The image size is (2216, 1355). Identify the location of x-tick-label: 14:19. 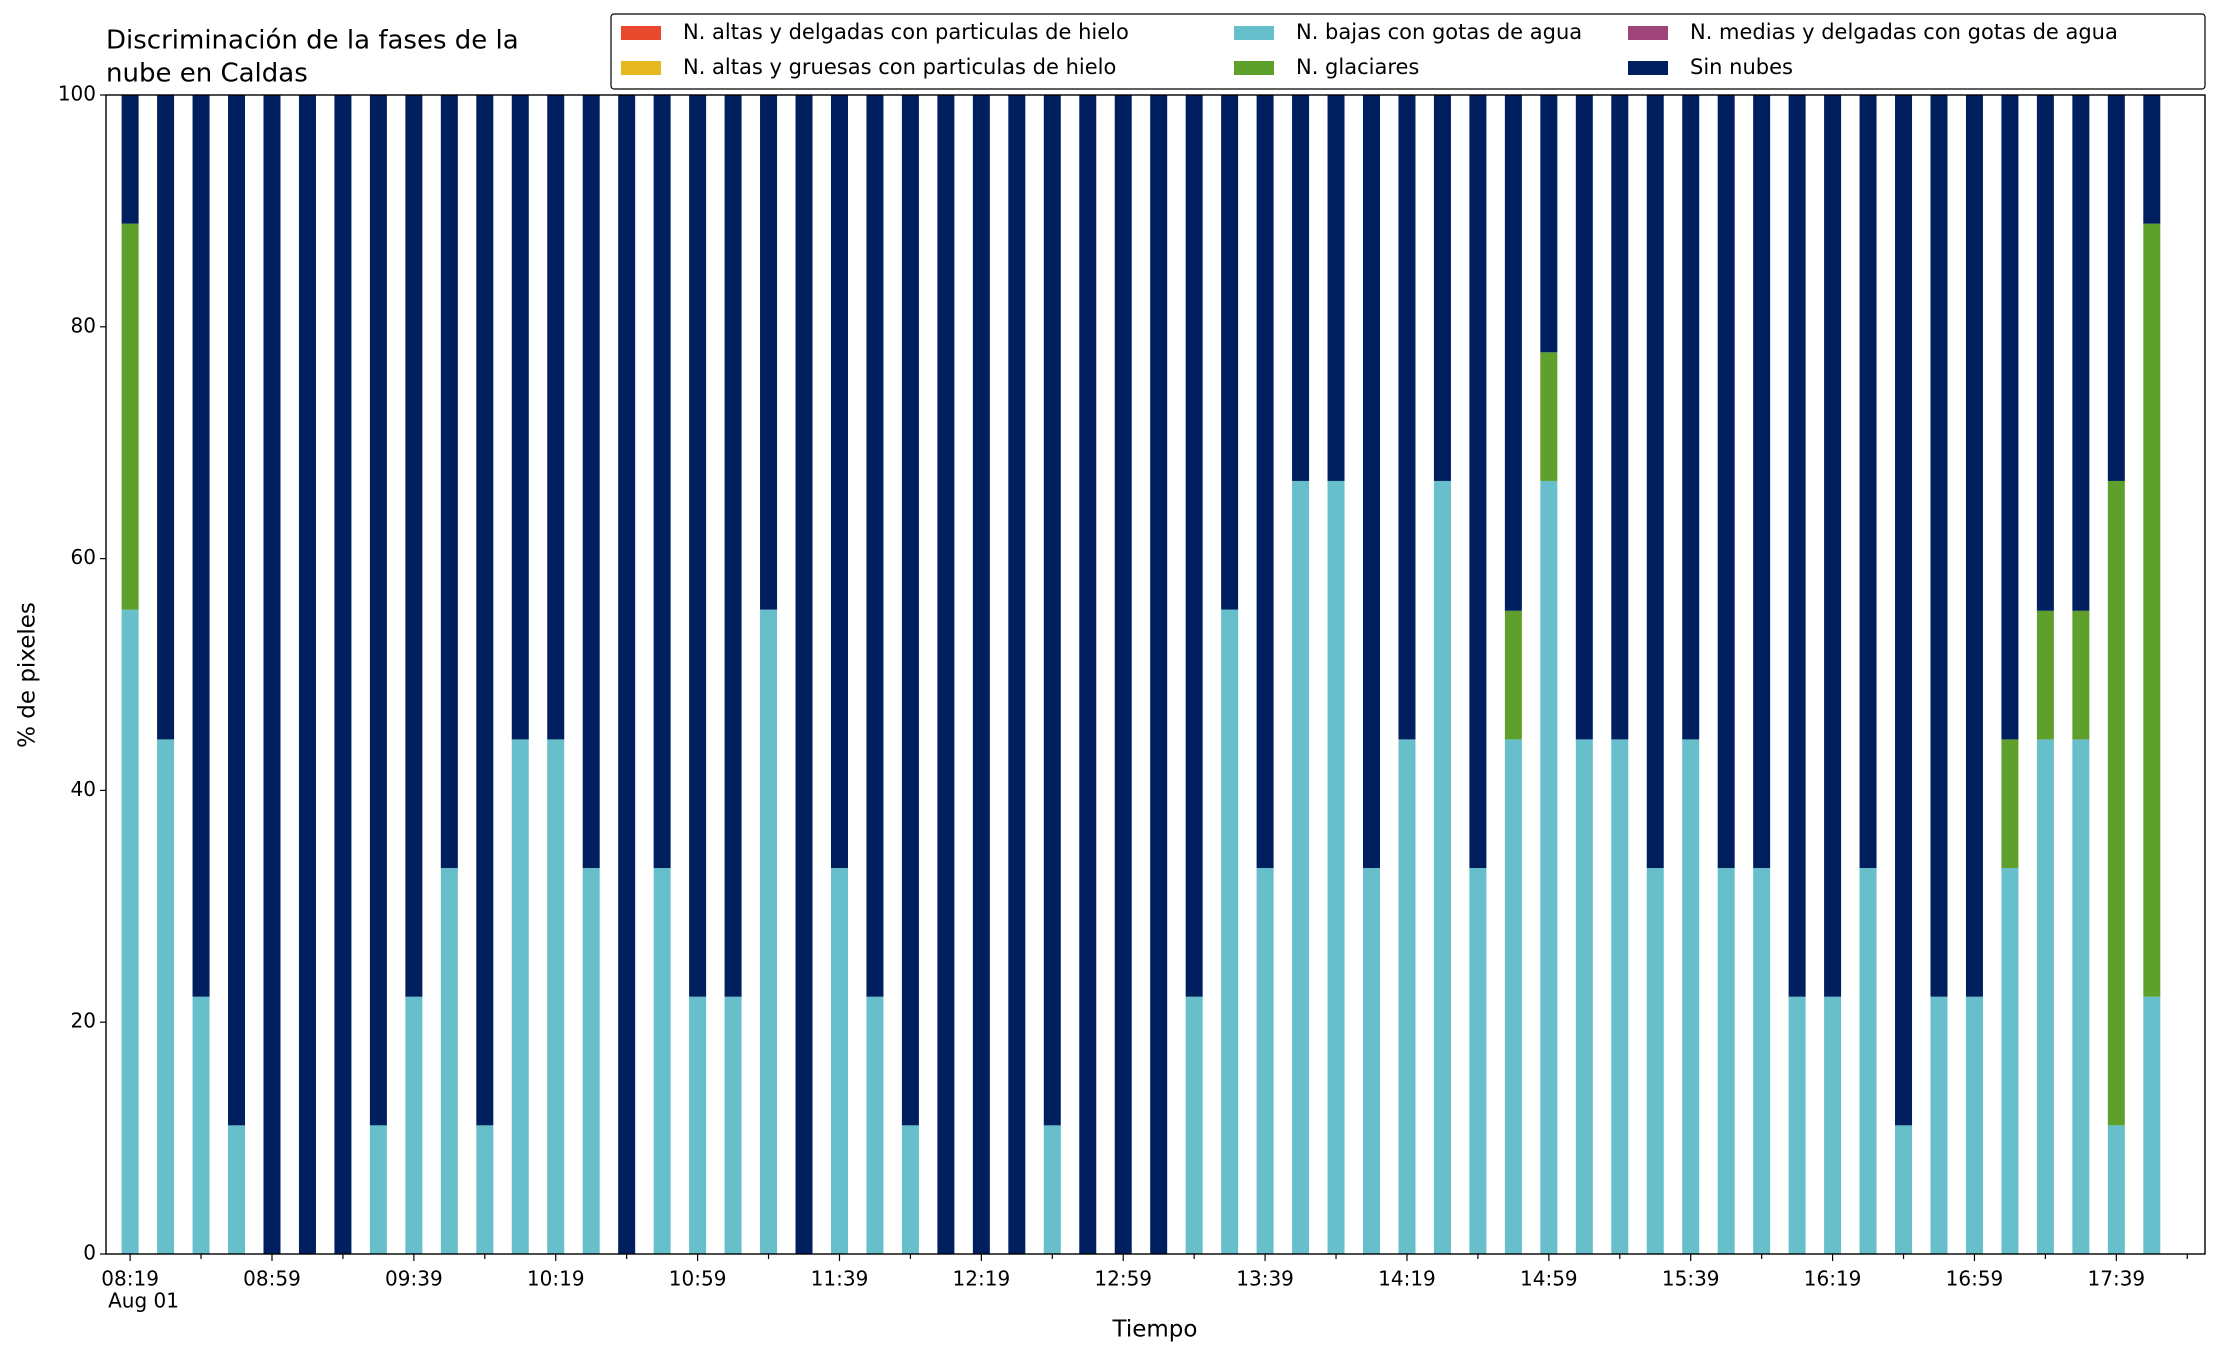
(1407, 1279).